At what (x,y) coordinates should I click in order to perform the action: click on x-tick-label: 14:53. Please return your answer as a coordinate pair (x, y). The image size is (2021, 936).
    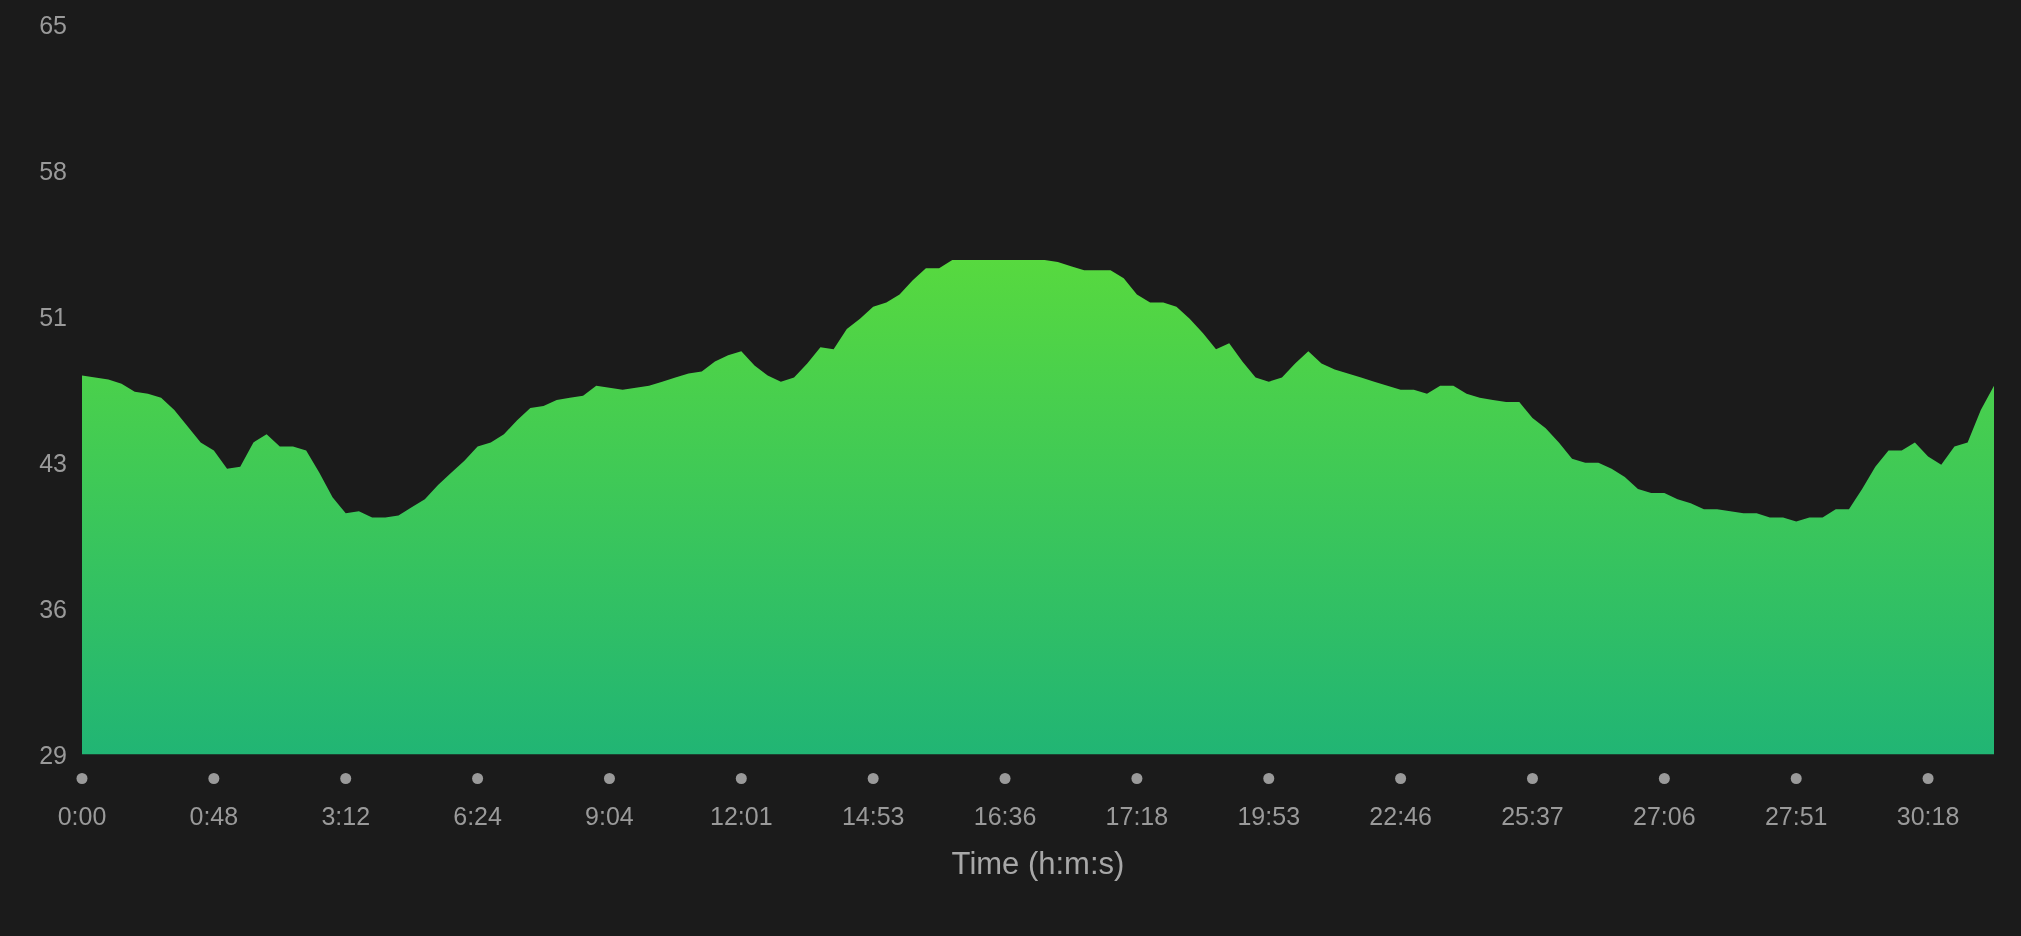
    Looking at the image, I should click on (873, 815).